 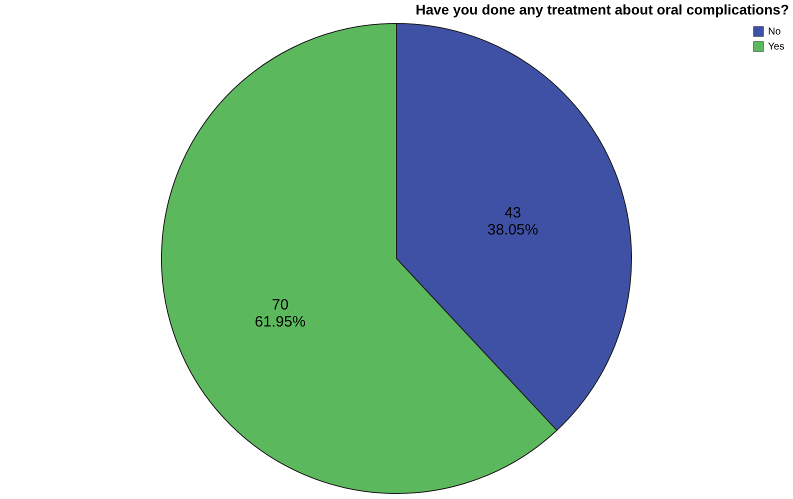 What do you see at coordinates (602, 10) in the screenshot?
I see `chart-title: Have you done any treatment about oral complications?` at bounding box center [602, 10].